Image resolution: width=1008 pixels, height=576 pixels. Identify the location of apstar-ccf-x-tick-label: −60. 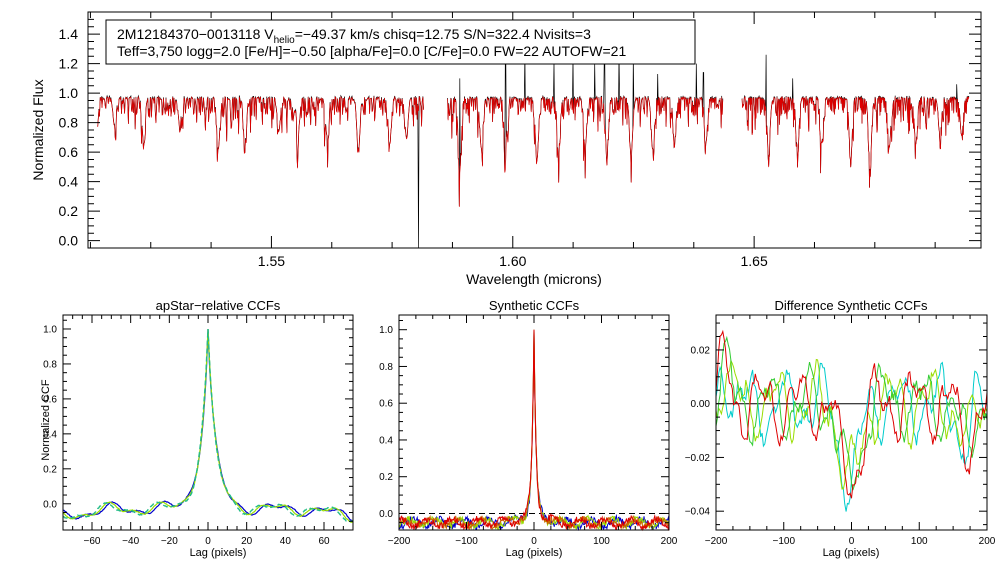
(92, 541).